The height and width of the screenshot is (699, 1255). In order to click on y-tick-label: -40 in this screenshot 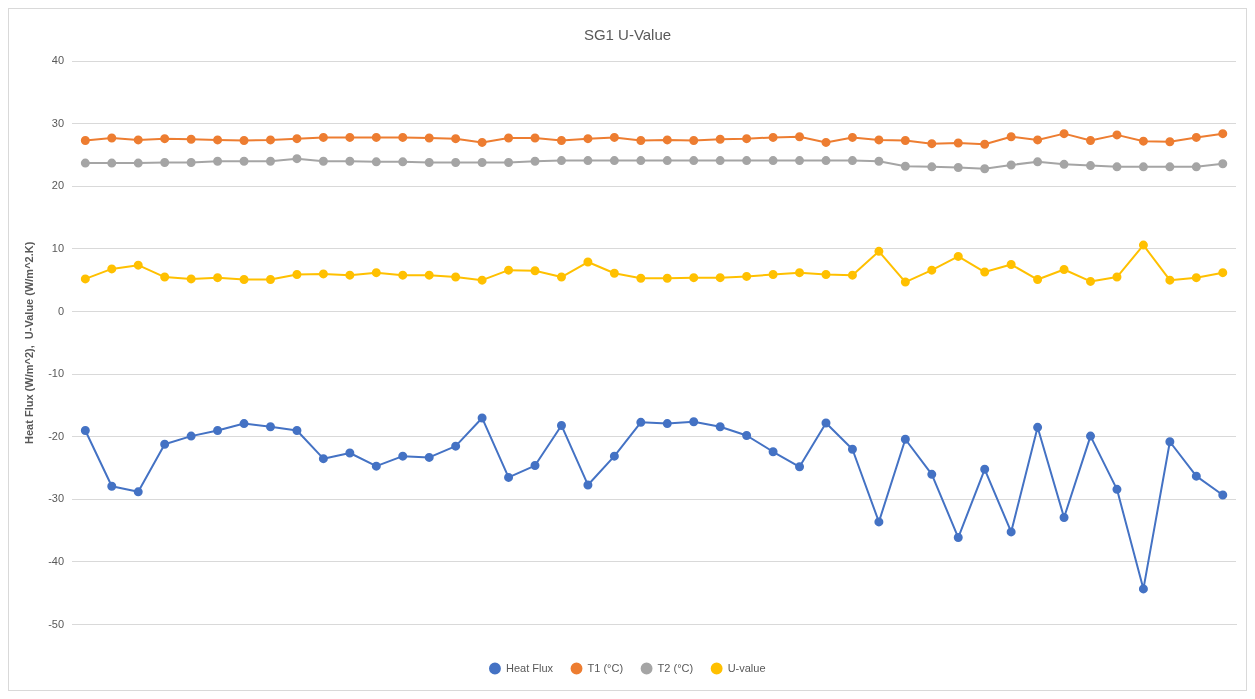, I will do `click(56, 561)`.